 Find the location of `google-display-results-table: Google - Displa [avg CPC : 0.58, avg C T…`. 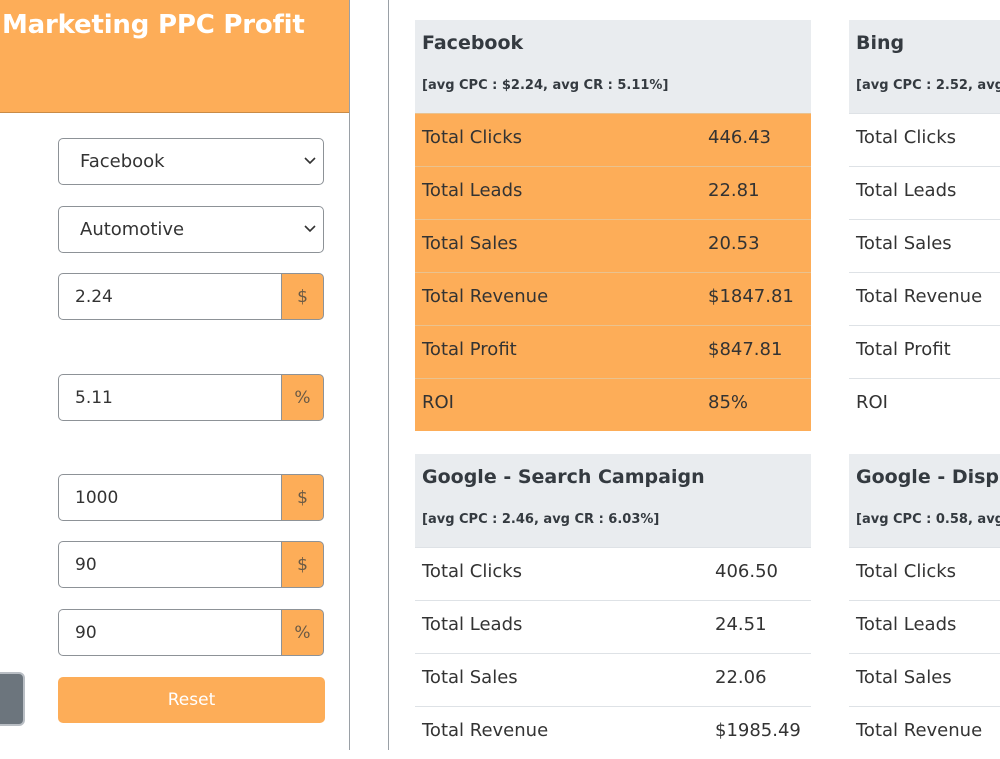

google-display-results-table: Google - Displa [avg CPC : 0.58, avg C T… is located at coordinates (924, 602).